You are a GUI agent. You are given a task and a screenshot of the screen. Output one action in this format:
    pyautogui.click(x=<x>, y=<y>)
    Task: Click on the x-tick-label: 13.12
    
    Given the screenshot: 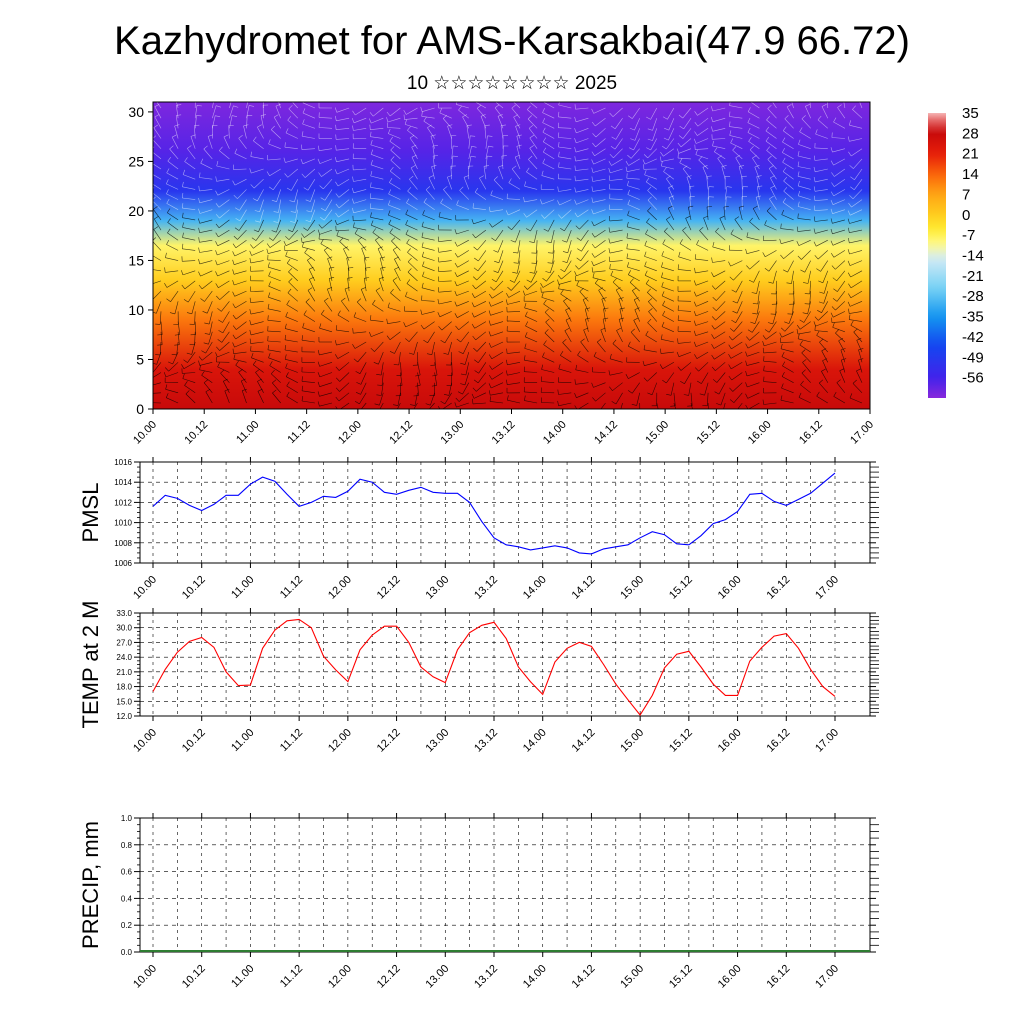 What is the action you would take?
    pyautogui.click(x=486, y=588)
    